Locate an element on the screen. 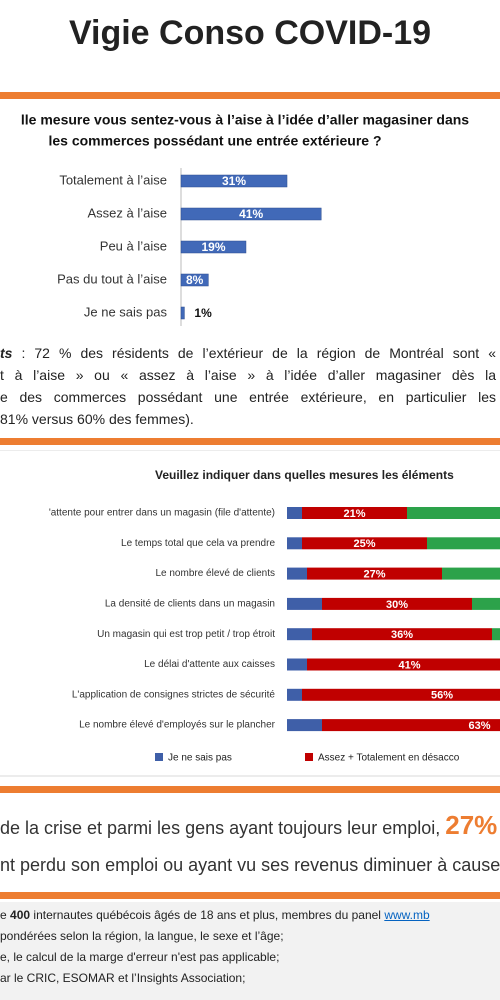 The height and width of the screenshot is (1000, 500). note-lead: ts is located at coordinates (6, 353).